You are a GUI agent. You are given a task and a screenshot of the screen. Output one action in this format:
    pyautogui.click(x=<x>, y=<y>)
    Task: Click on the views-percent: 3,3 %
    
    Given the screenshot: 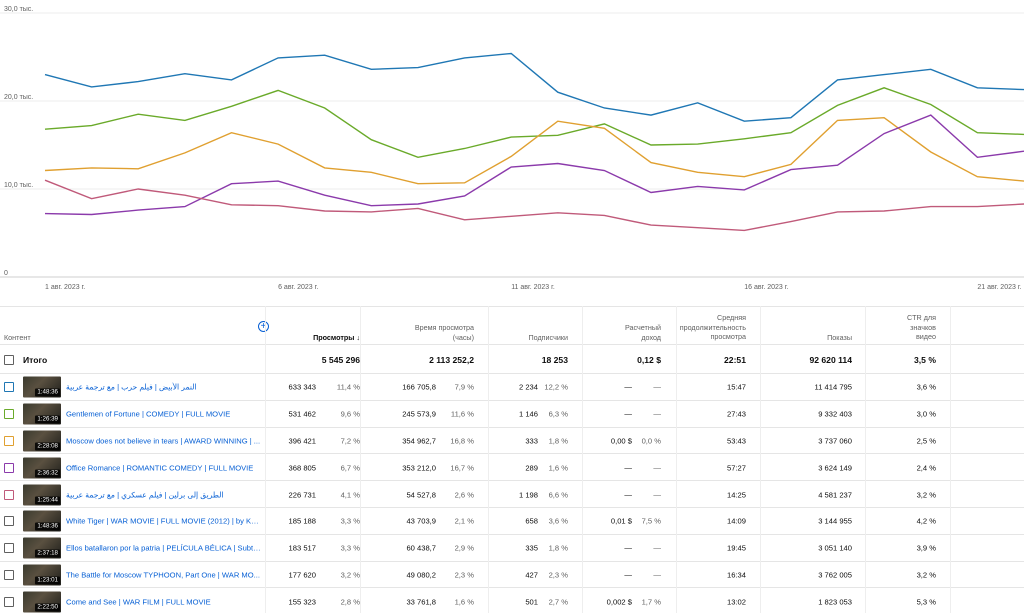 What is the action you would take?
    pyautogui.click(x=350, y=521)
    